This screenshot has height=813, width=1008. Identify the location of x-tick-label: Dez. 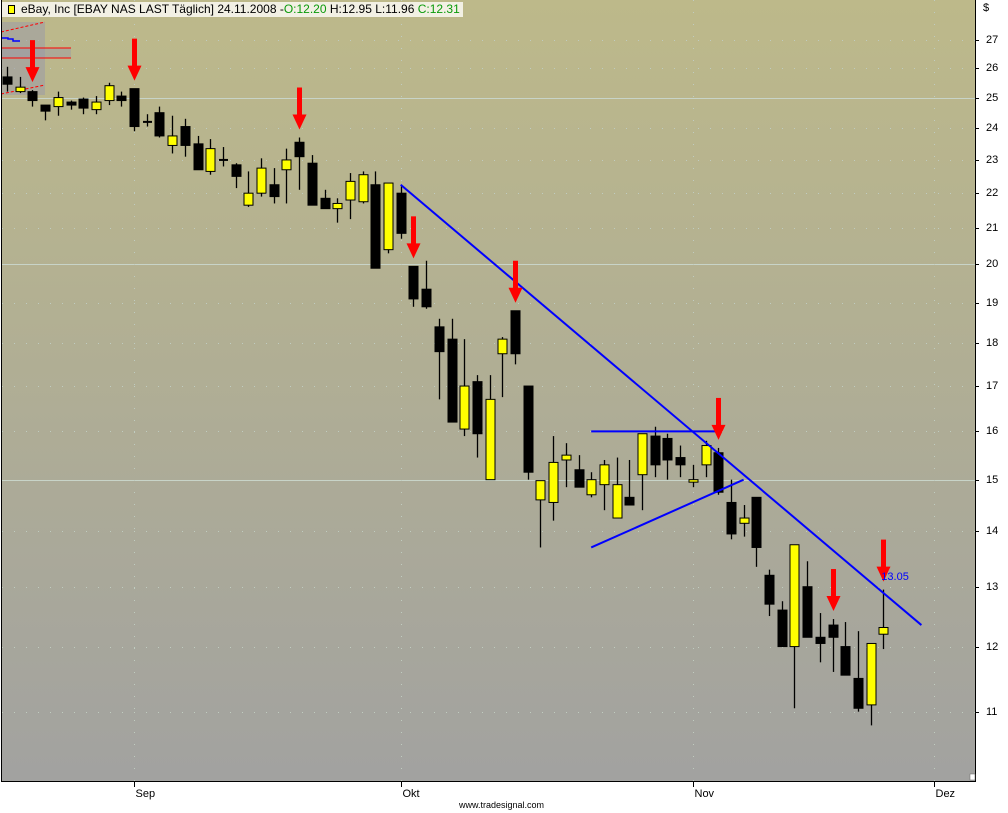
(945, 794).